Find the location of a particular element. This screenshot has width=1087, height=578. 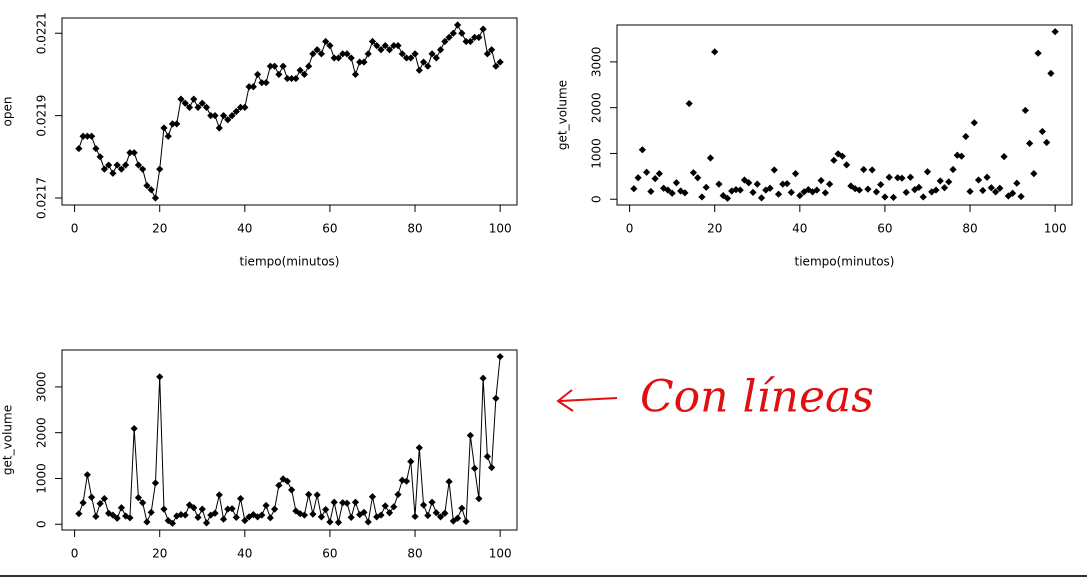

y-tick-label: 2000 is located at coordinates (597, 107).